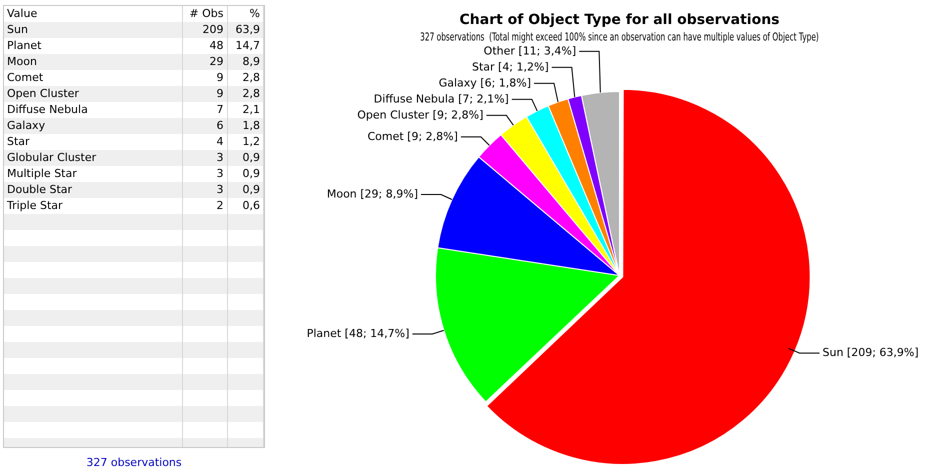 The height and width of the screenshot is (473, 929). What do you see at coordinates (420, 115) in the screenshot?
I see `slice-label: Open Cluster [9; 2,8%]` at bounding box center [420, 115].